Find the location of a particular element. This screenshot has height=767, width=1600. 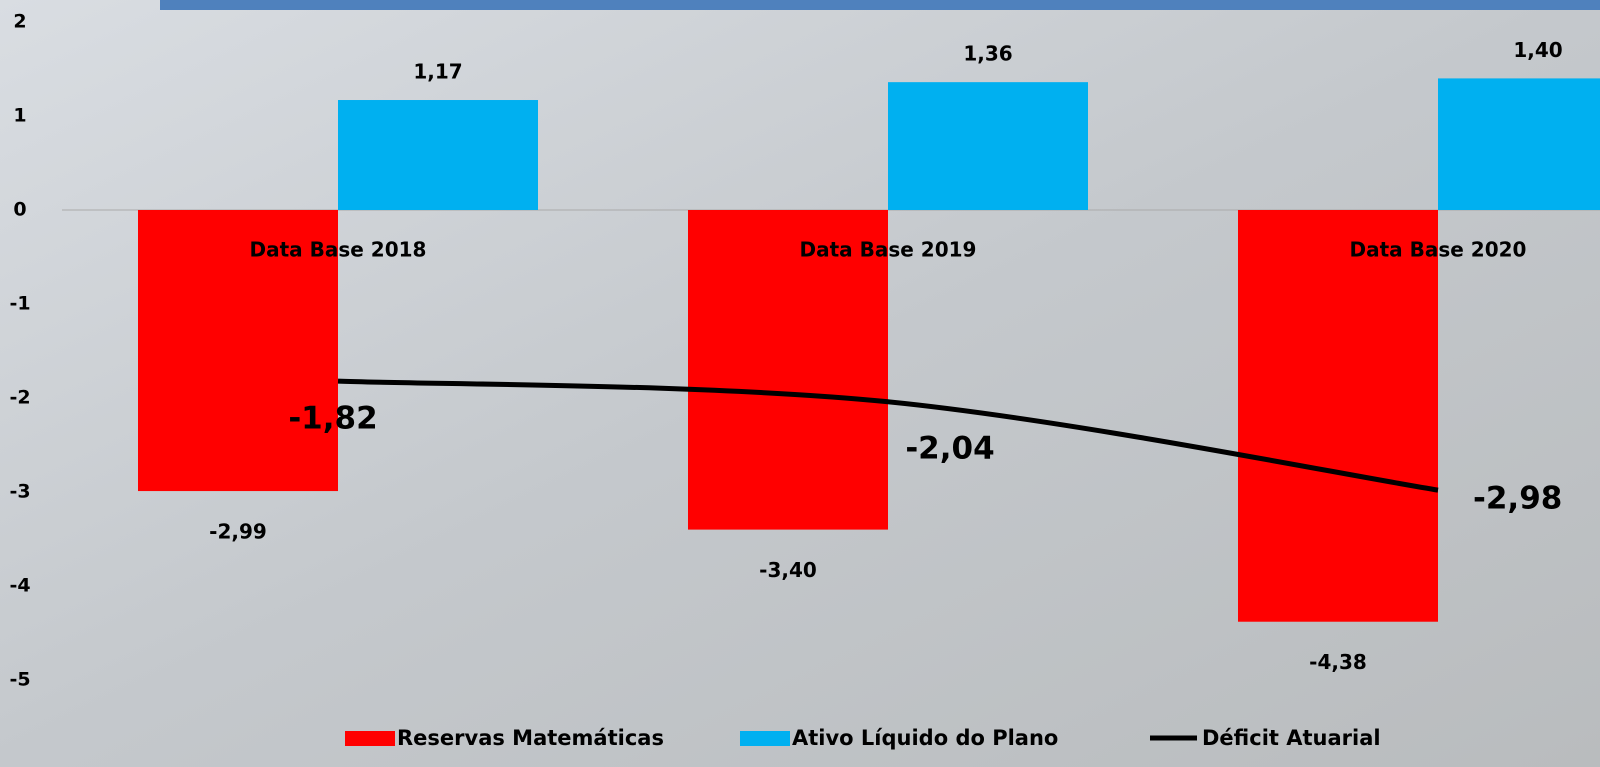

x-tick-label: Data Base 2019 is located at coordinates (888, 250).